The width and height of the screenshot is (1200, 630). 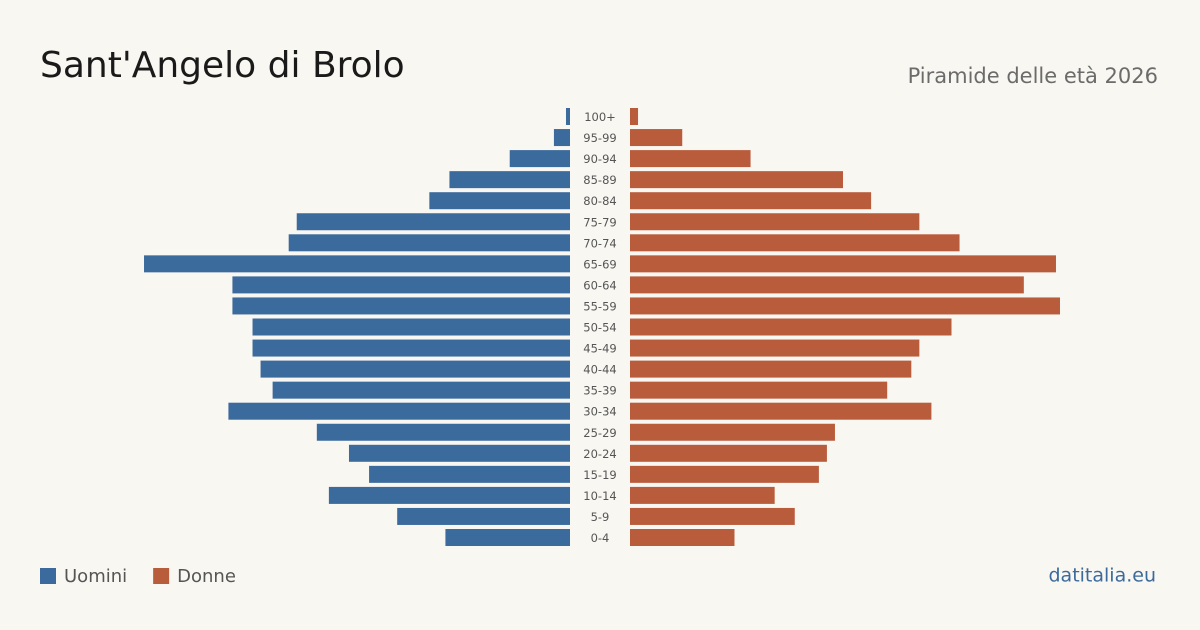 I want to click on source: datitalia.eu, so click(x=1103, y=576).